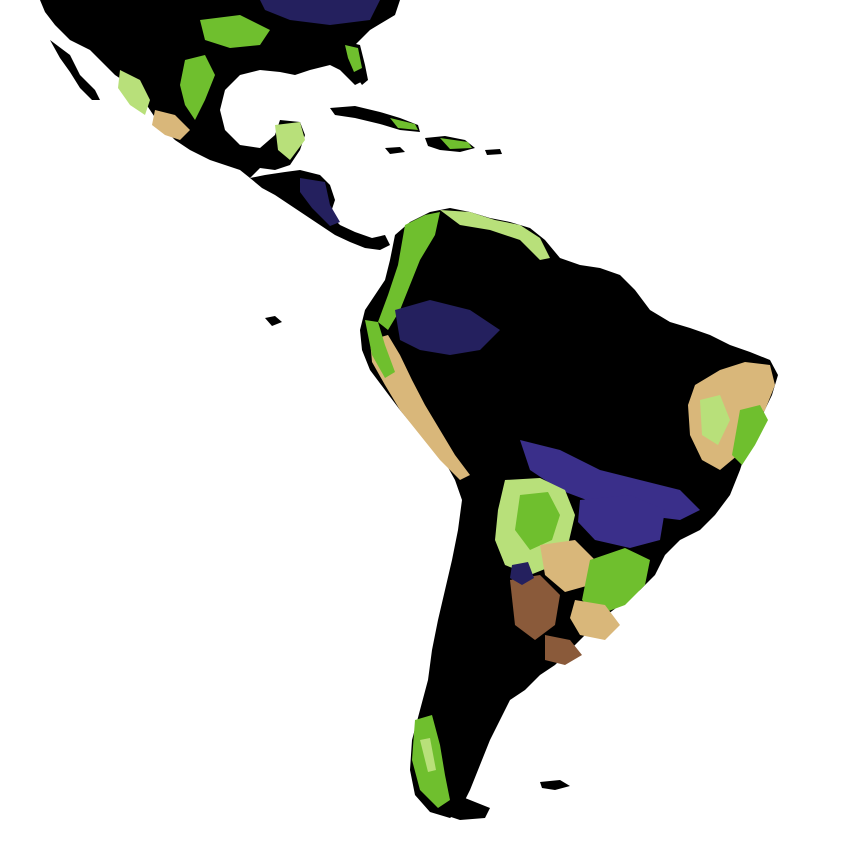 The height and width of the screenshot is (849, 867). Describe the element at coordinates (404, 124) in the screenshot. I see `veg-cuba` at that location.